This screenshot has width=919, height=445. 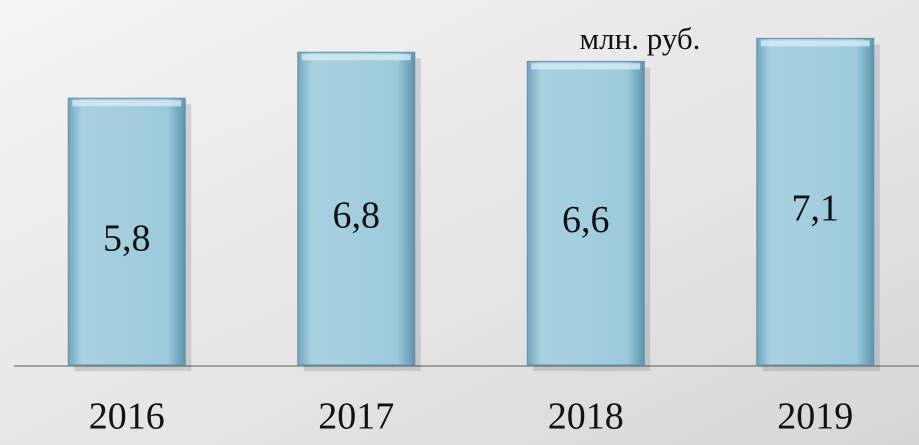 What do you see at coordinates (816, 208) in the screenshot?
I see `value-label: 7,1` at bounding box center [816, 208].